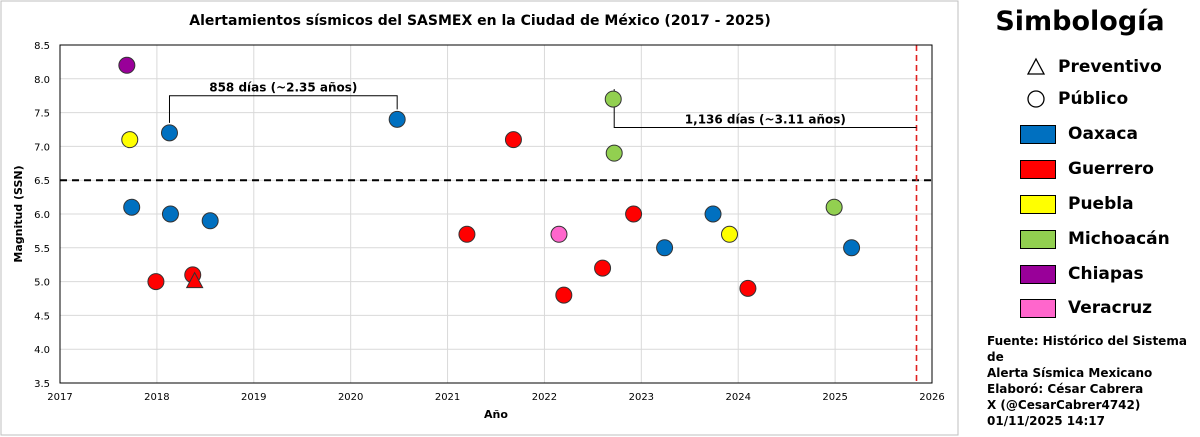 Image resolution: width=1200 pixels, height=437 pixels. I want to click on x-tick-label: 2025, so click(834, 397).